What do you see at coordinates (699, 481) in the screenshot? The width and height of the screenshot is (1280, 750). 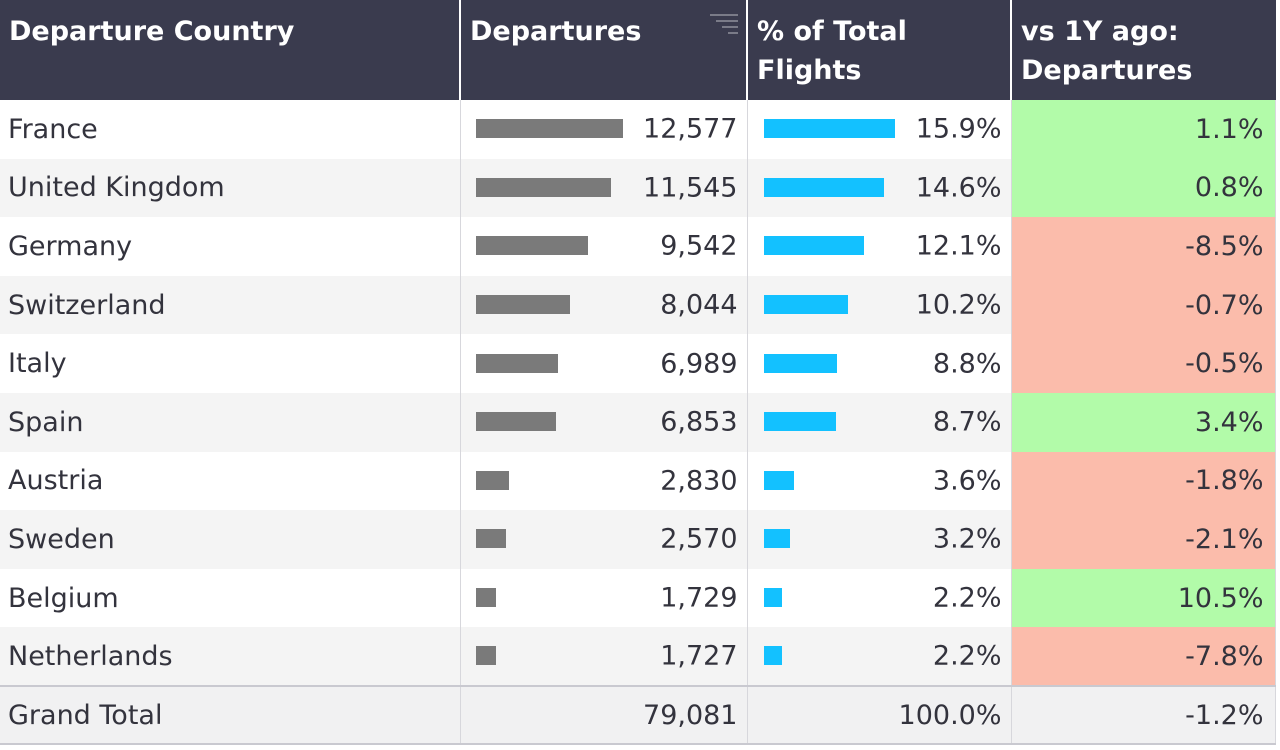 I see `departures-value: 2,830` at bounding box center [699, 481].